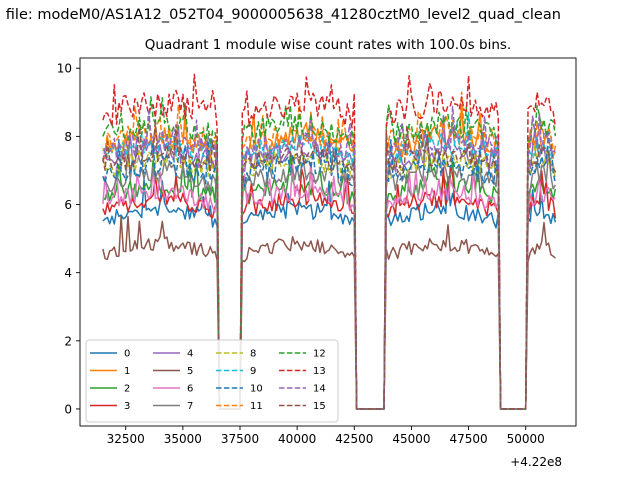 The image size is (640, 480). What do you see at coordinates (127, 354) in the screenshot?
I see `legend-label: 0` at bounding box center [127, 354].